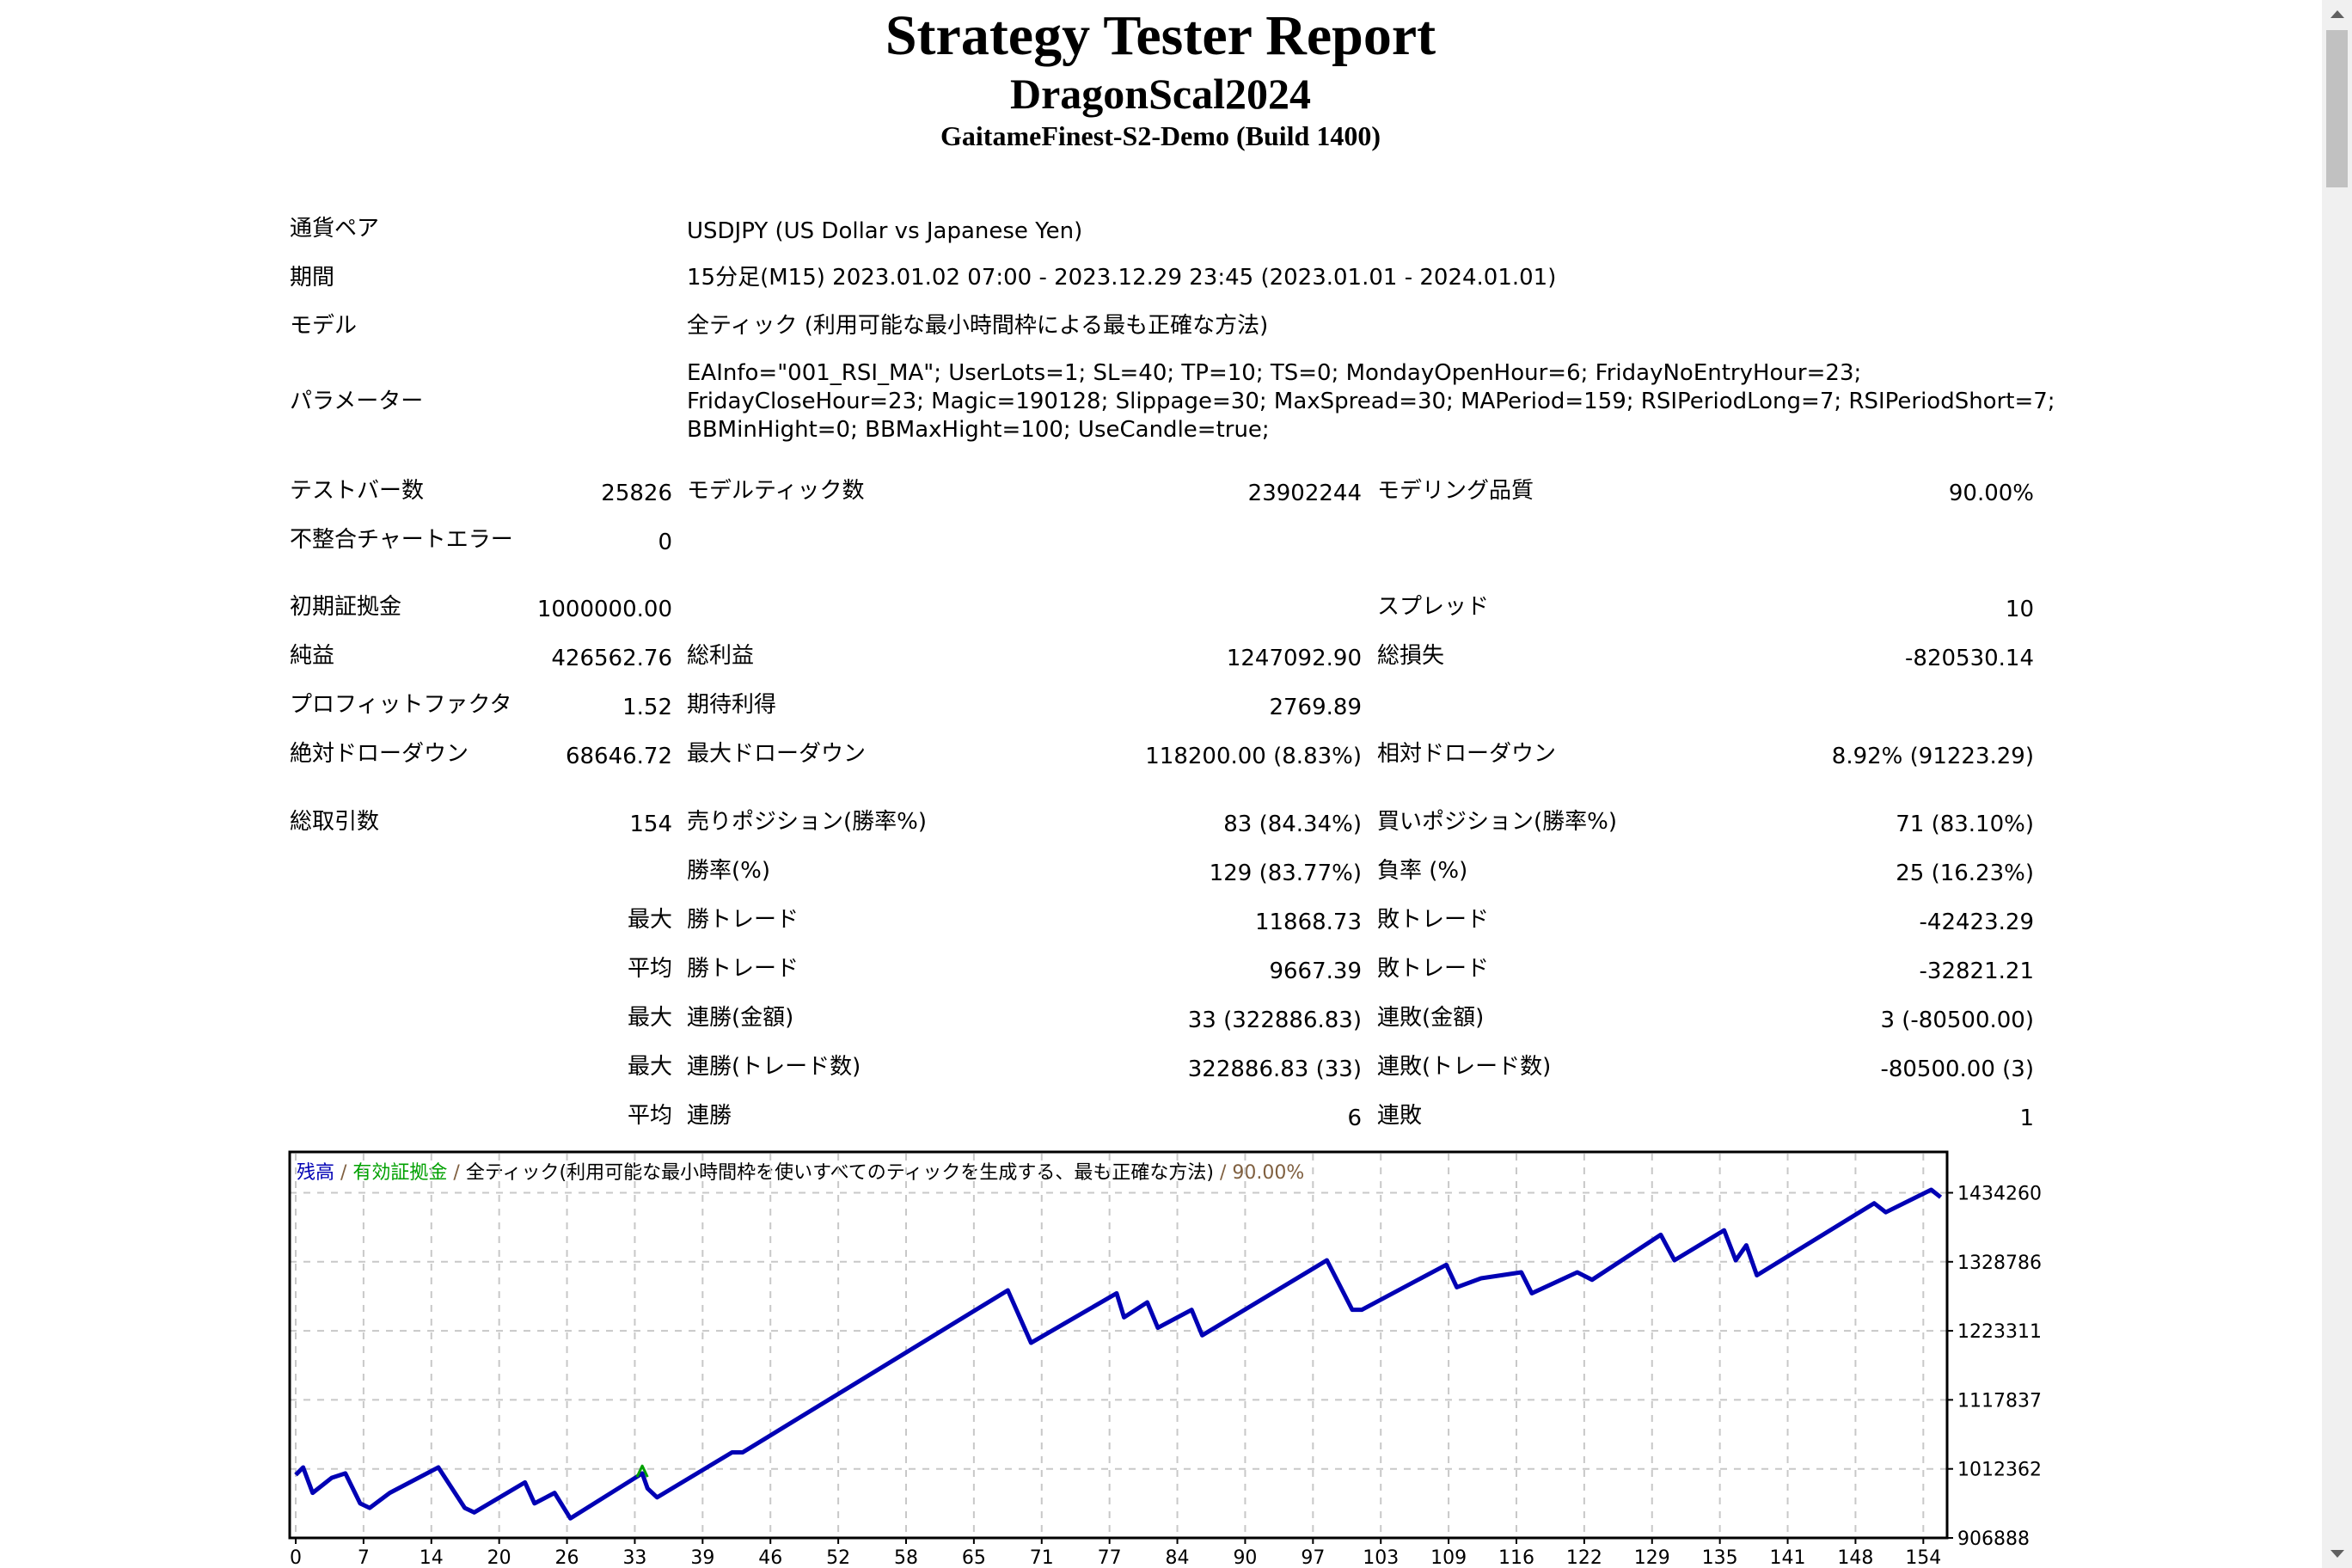 The width and height of the screenshot is (2352, 1568). Describe the element at coordinates (1788, 1557) in the screenshot. I see `x-tick-label: 141` at that location.